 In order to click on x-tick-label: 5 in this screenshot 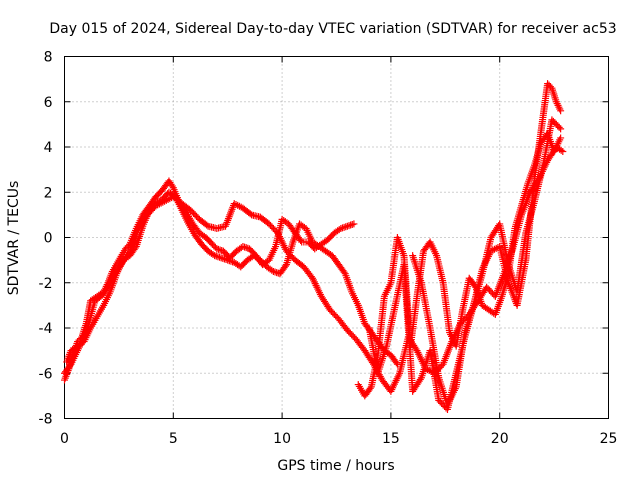, I will do `click(173, 439)`.